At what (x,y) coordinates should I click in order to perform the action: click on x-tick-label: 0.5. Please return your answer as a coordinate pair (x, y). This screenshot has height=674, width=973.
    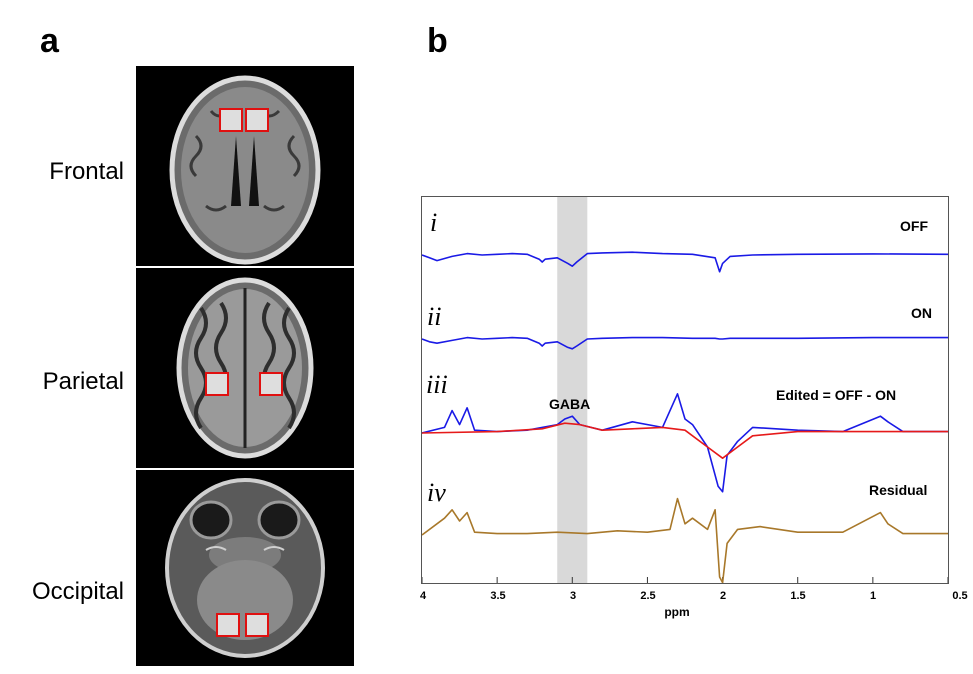
    Looking at the image, I should click on (960, 596).